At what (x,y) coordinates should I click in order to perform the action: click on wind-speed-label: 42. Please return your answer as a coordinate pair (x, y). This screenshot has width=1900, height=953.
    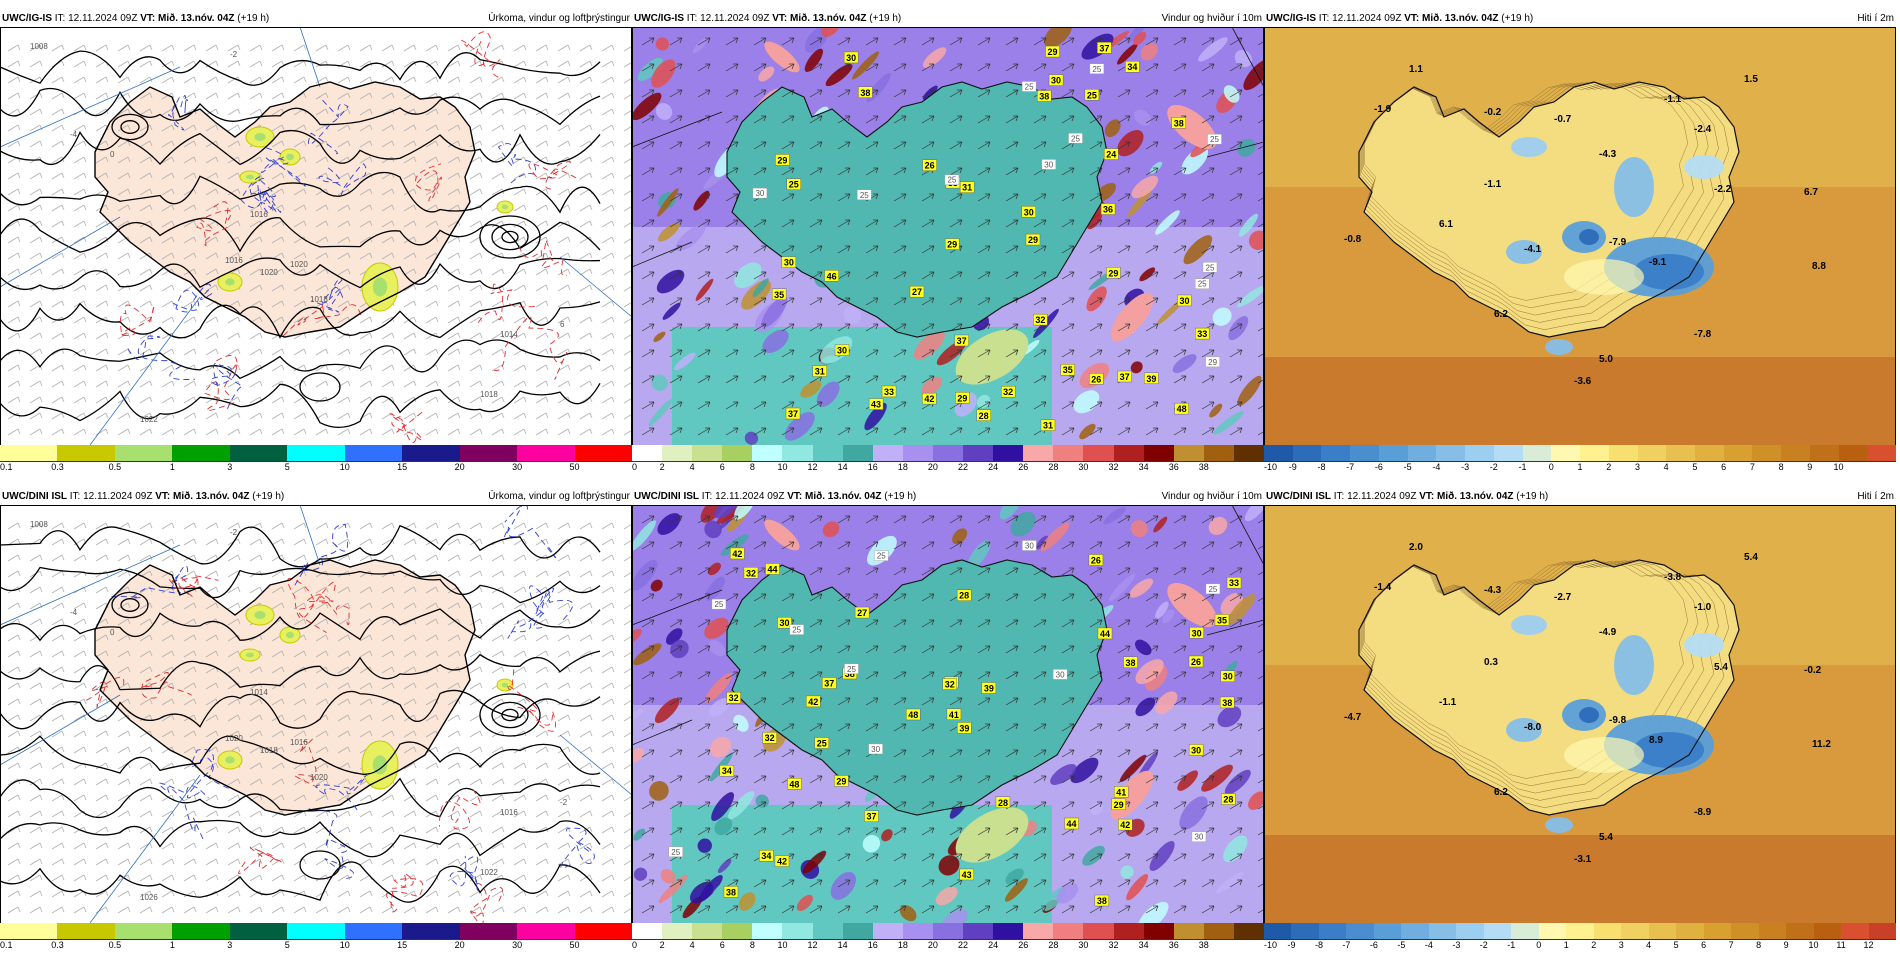
    Looking at the image, I should click on (929, 398).